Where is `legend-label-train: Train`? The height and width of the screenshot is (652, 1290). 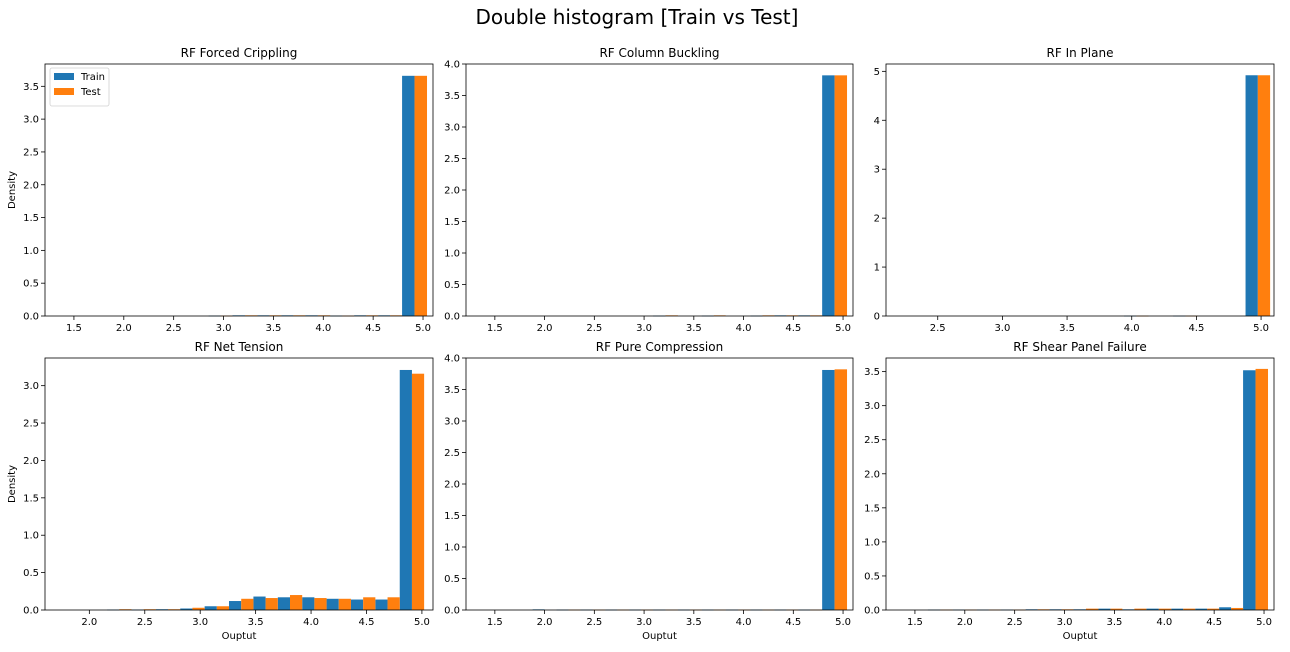 legend-label-train: Train is located at coordinates (92, 77).